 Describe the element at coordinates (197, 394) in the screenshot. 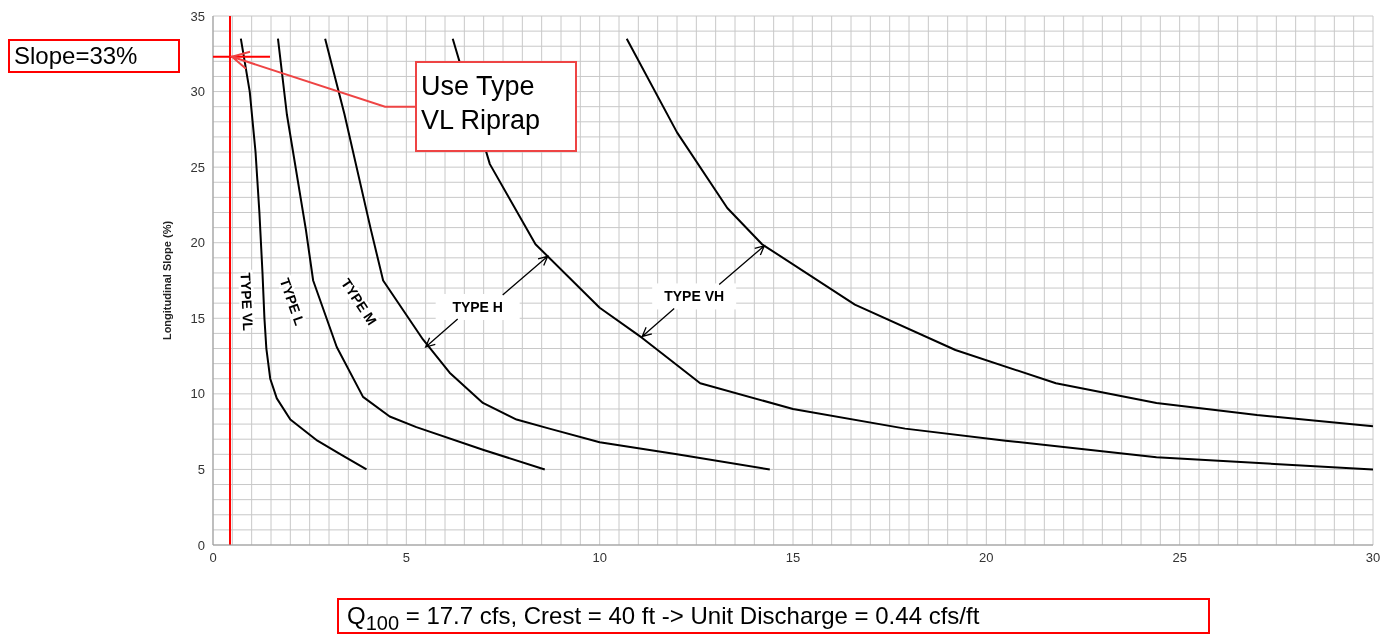

I see `y-tick-label: 10` at that location.